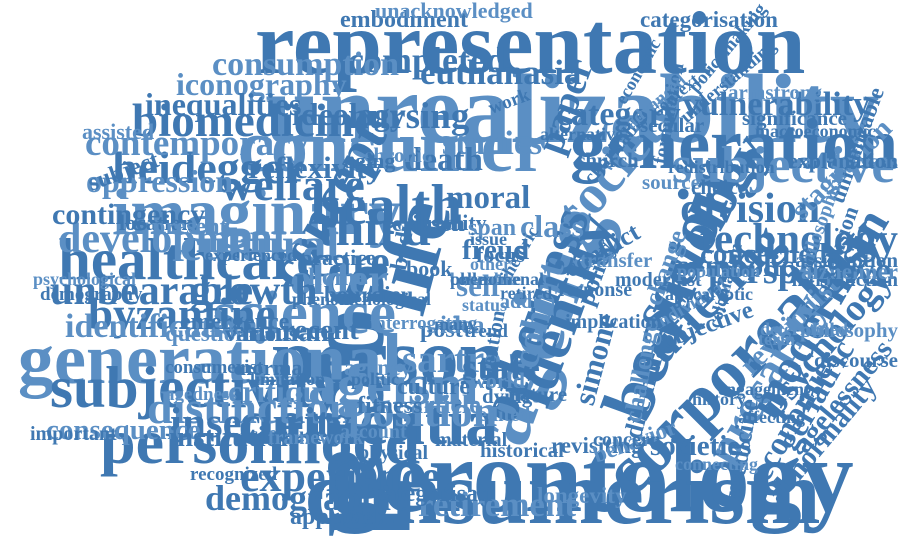 This screenshot has width=900, height=540. What do you see at coordinates (214, 367) in the screenshot?
I see `word-consumerist: consumerist` at bounding box center [214, 367].